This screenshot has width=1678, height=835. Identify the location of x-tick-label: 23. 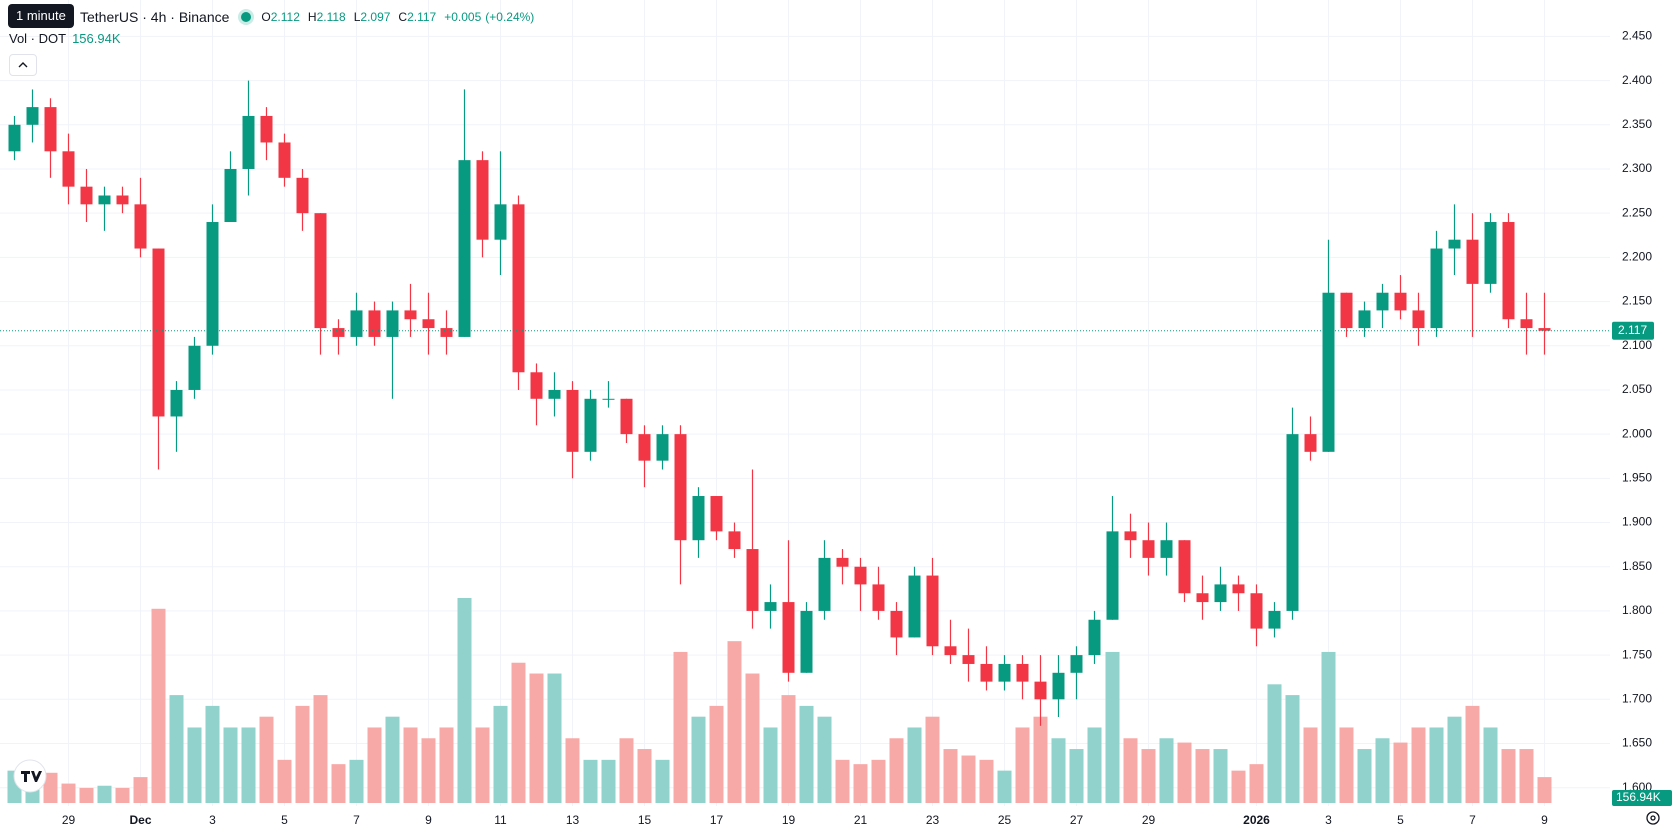
(933, 820).